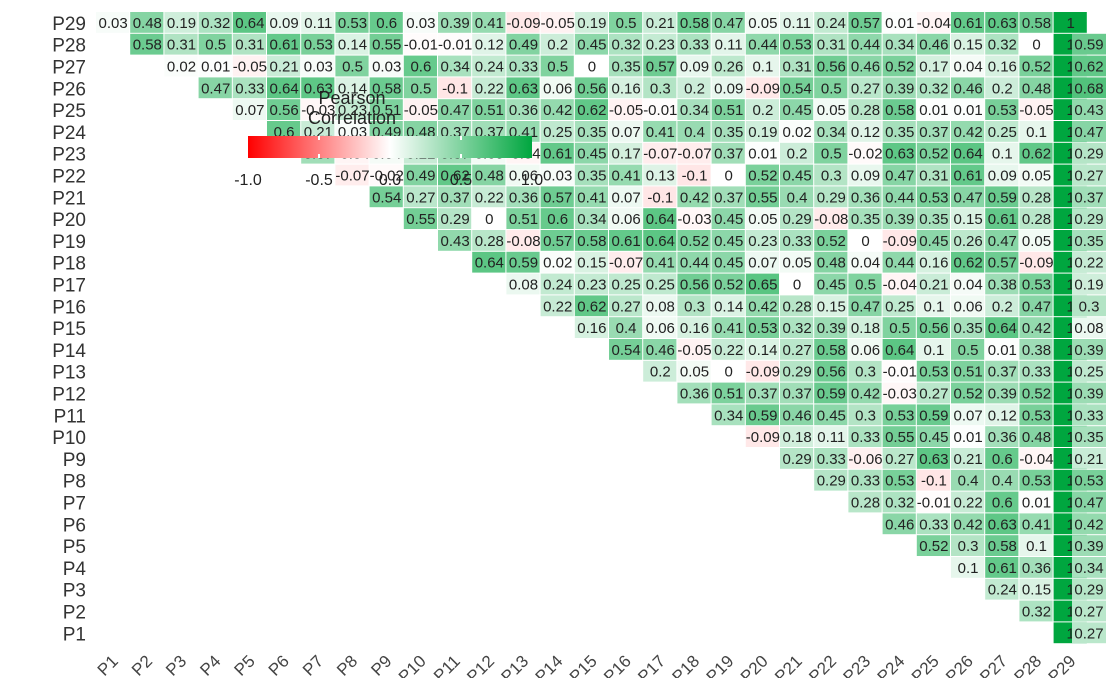 The height and width of the screenshot is (678, 1110). Describe the element at coordinates (831, 241) in the screenshot. I see `cell-value-label: 0.52` at that location.